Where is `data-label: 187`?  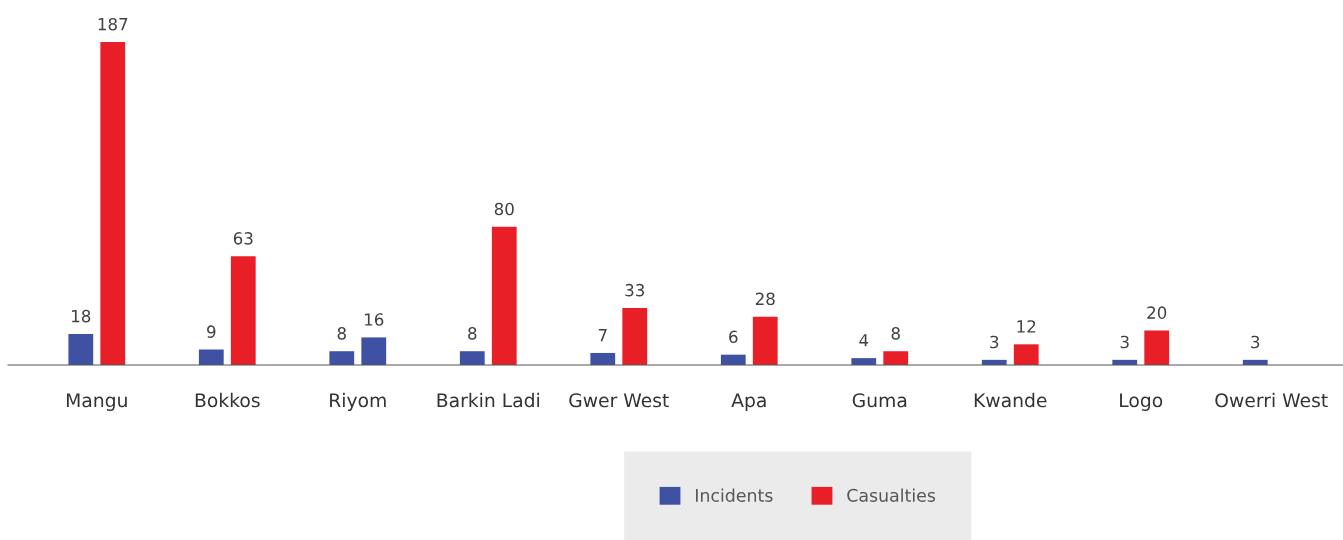 data-label: 187 is located at coordinates (113, 24).